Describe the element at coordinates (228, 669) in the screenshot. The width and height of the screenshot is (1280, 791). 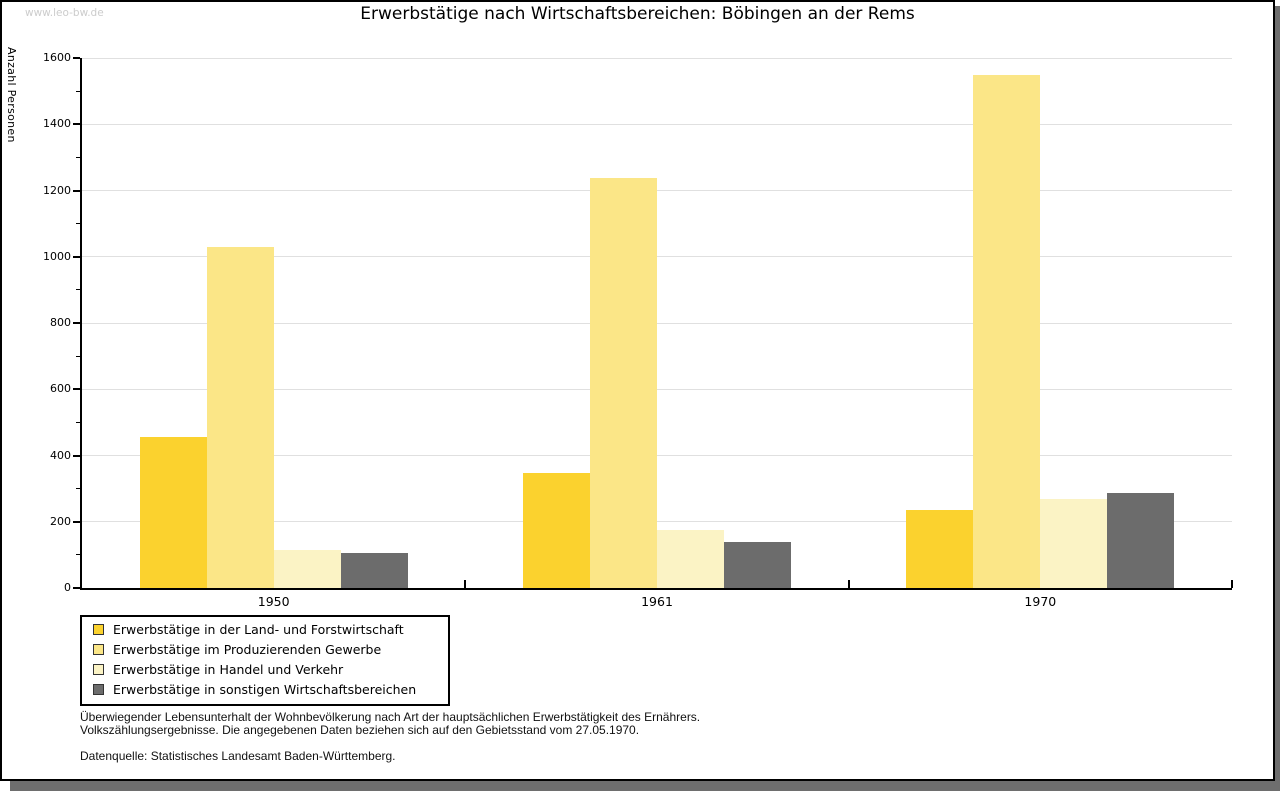
I see `legend-label: Erwerbstätige in Handel und Verkehr` at that location.